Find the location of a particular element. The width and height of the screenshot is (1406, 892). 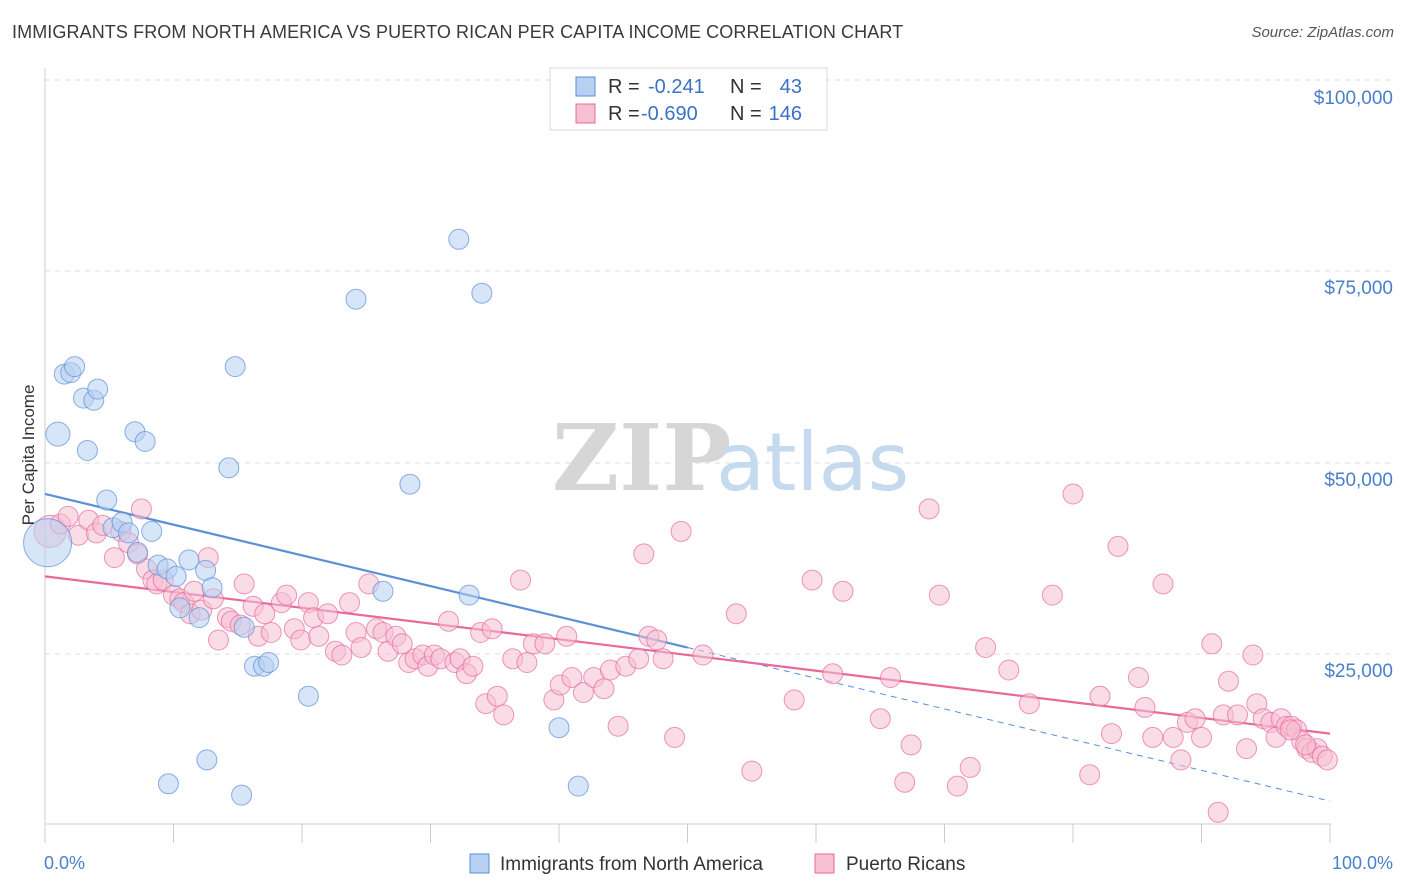

legend-n-value-1: 43 is located at coordinates (791, 87).